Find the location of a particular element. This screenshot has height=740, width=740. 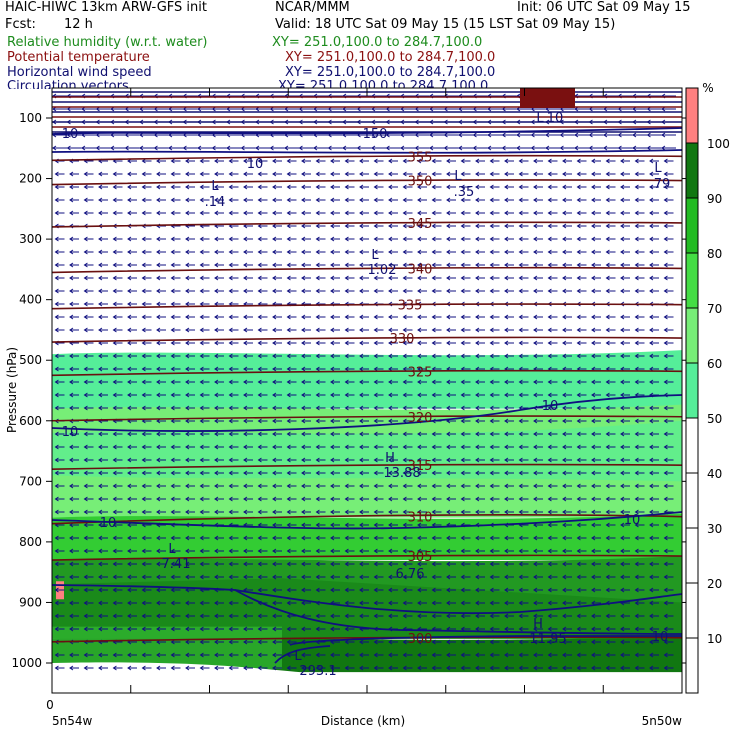

extremum-value: 10 is located at coordinates (555, 118).